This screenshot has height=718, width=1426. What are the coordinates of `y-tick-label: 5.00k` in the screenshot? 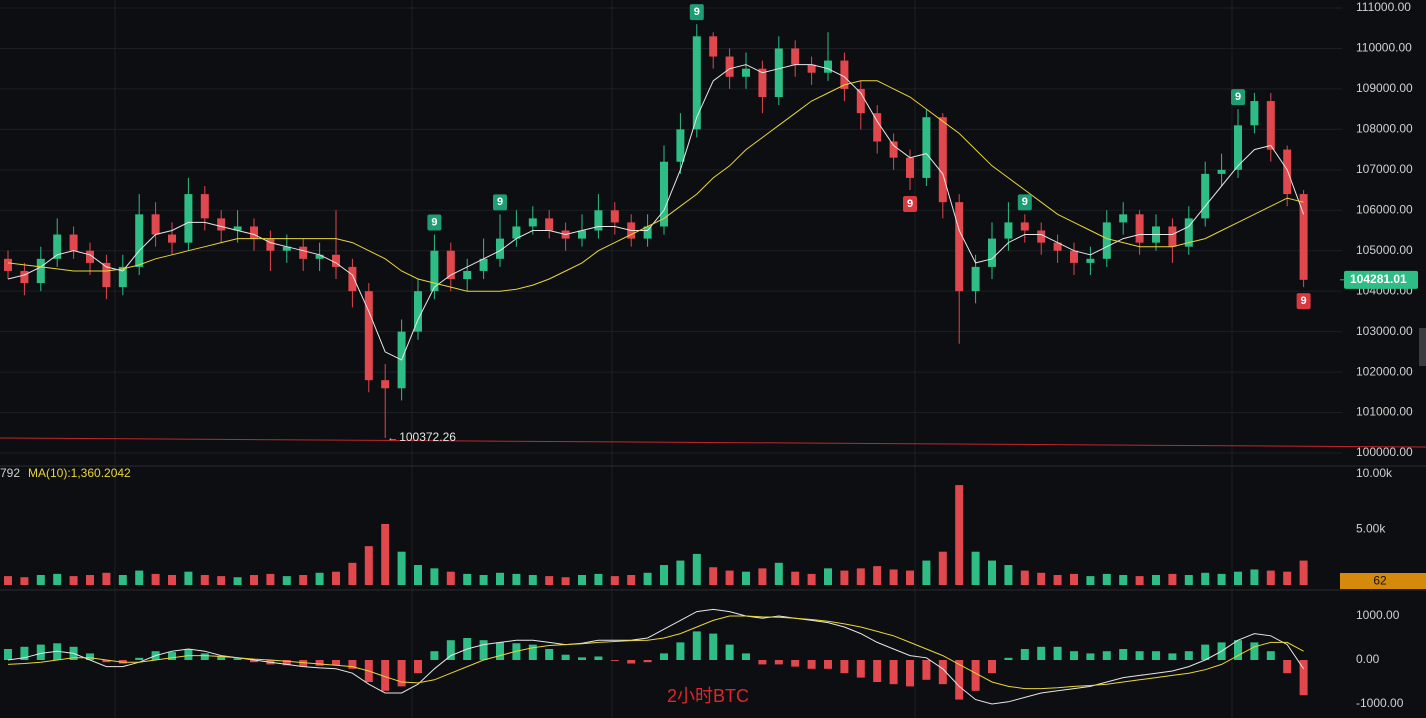 It's located at (1371, 529).